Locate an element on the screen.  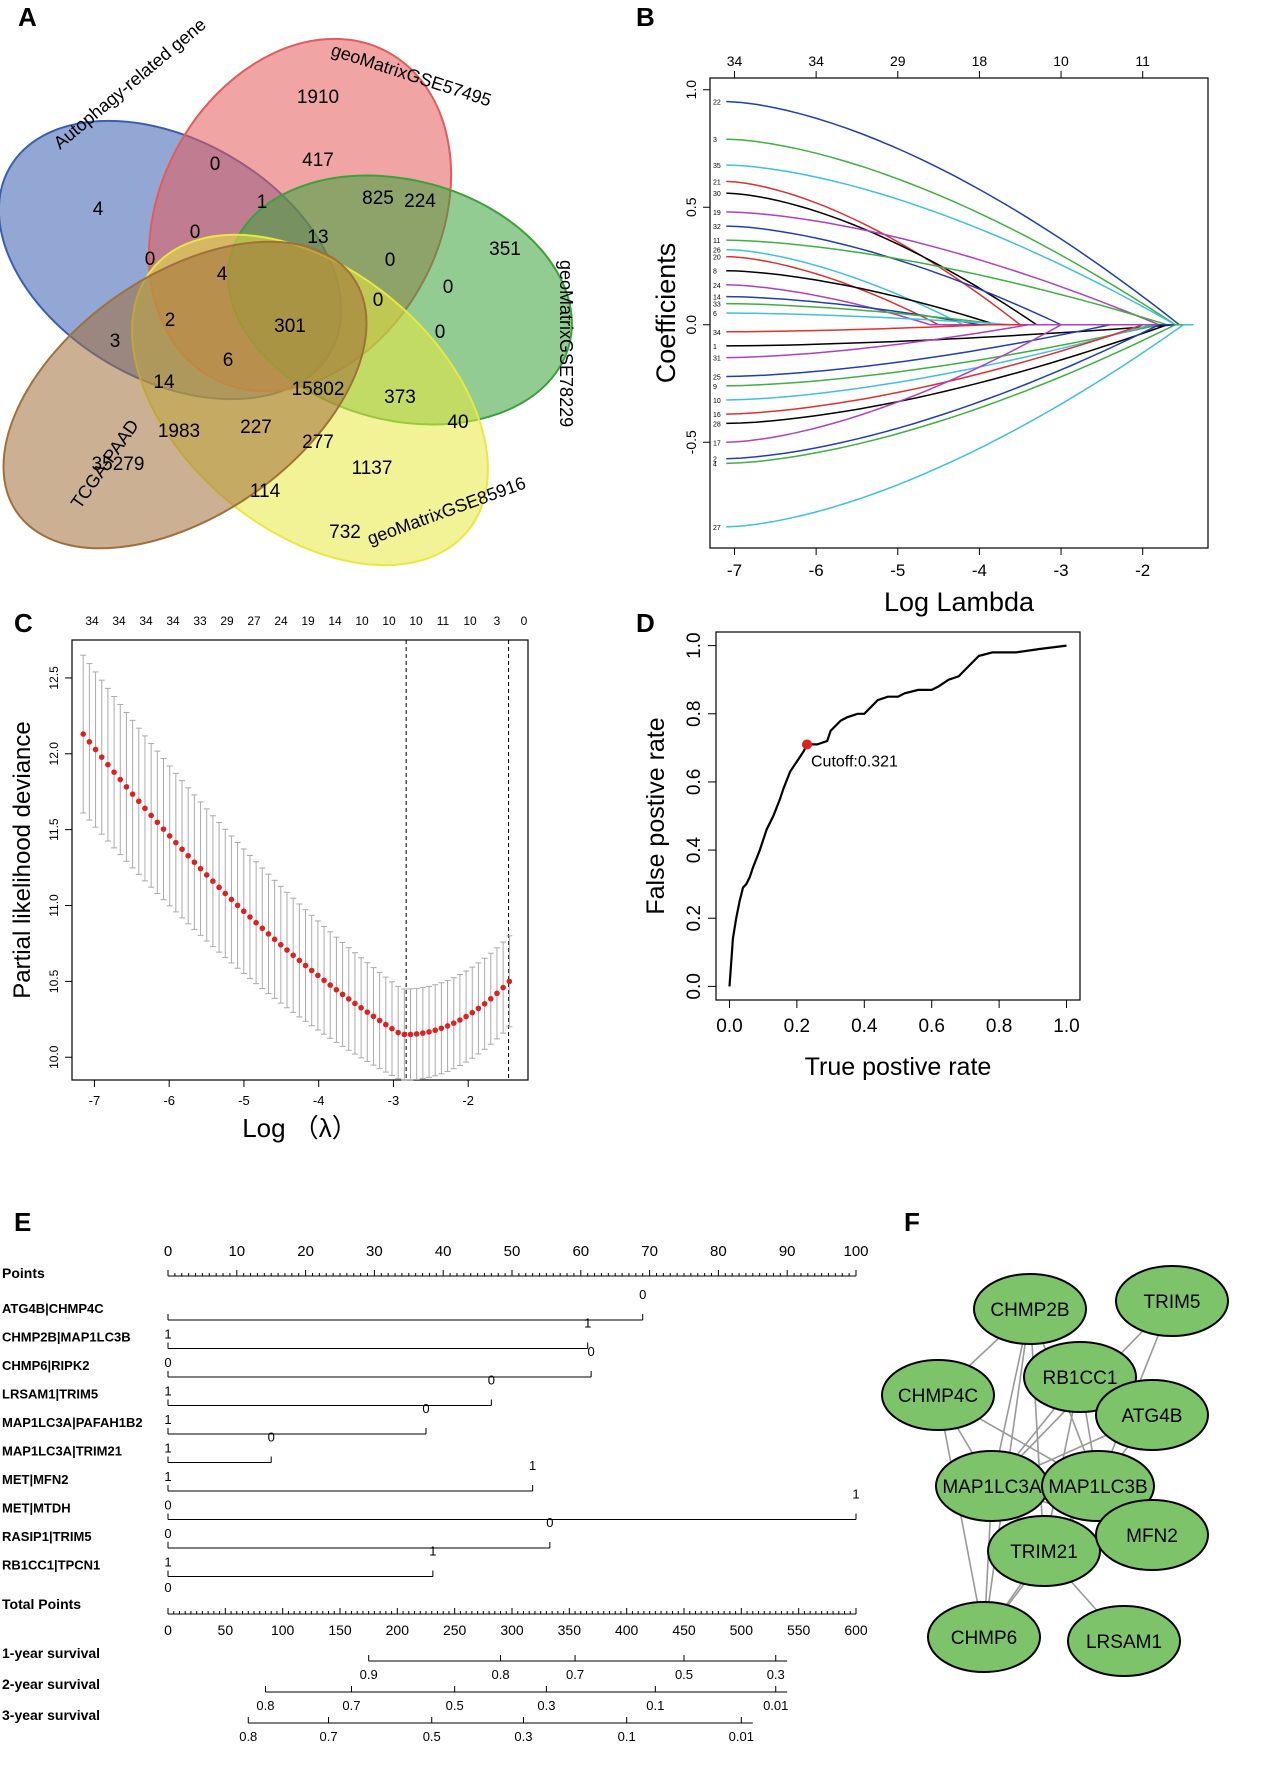
y-tick-label: 0.0 is located at coordinates (691, 325).